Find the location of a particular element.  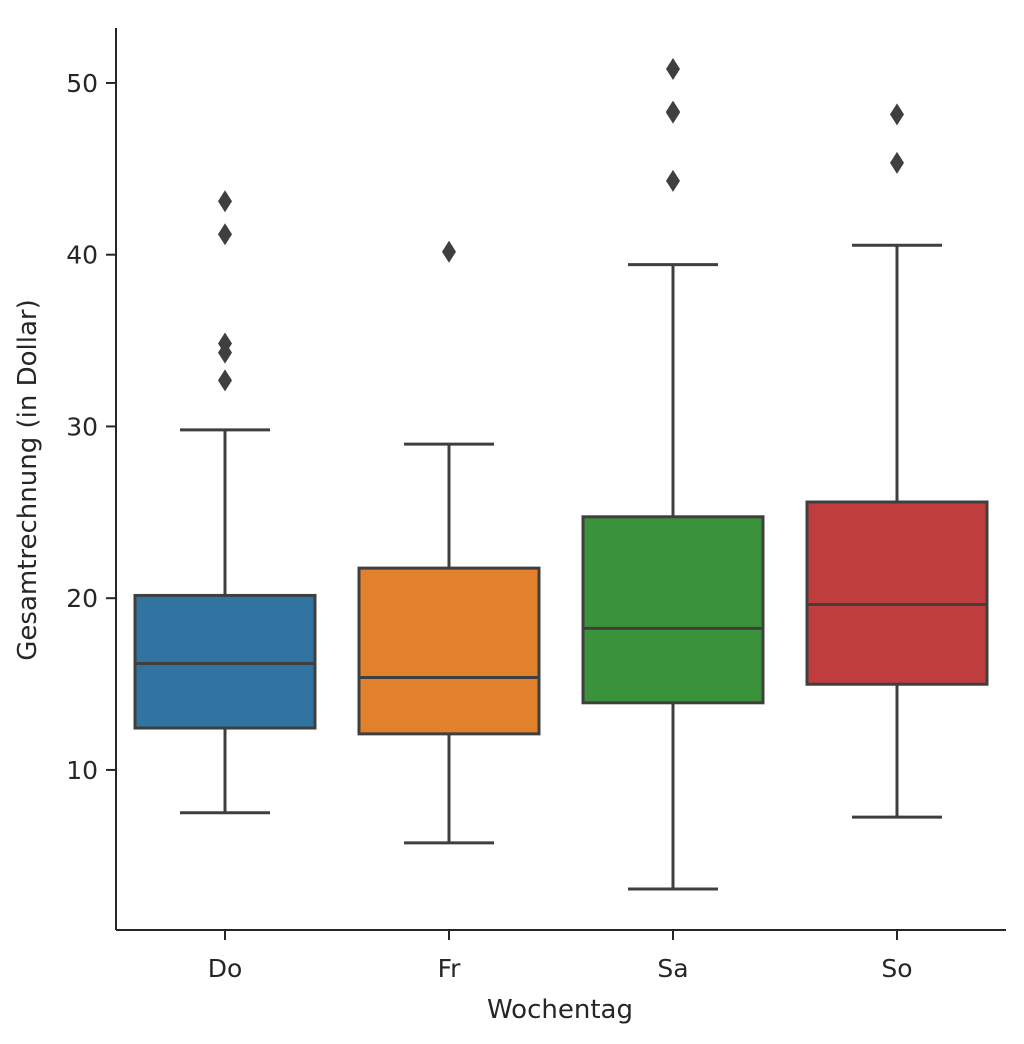

box-Fr is located at coordinates (449, 651).